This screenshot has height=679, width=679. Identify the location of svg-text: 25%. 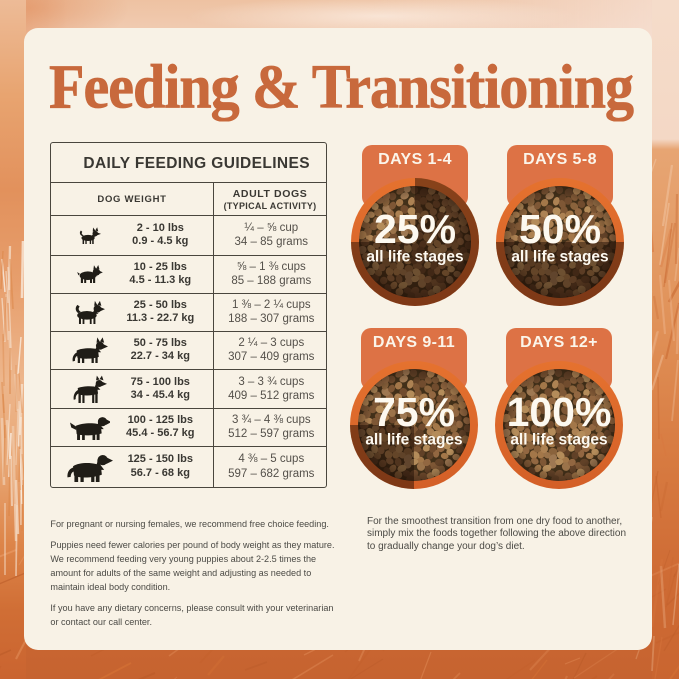
(415, 229).